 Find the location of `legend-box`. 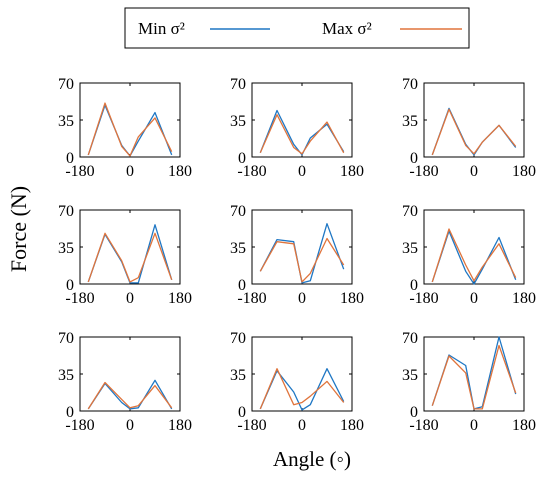

legend-box is located at coordinates (297, 28).